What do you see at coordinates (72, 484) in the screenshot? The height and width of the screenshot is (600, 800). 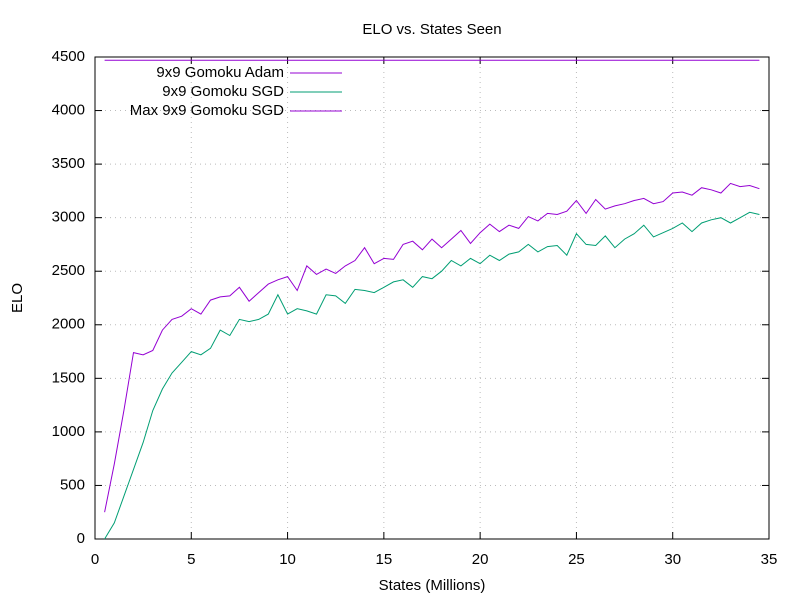 I see `y-tick-label: 500` at bounding box center [72, 484].